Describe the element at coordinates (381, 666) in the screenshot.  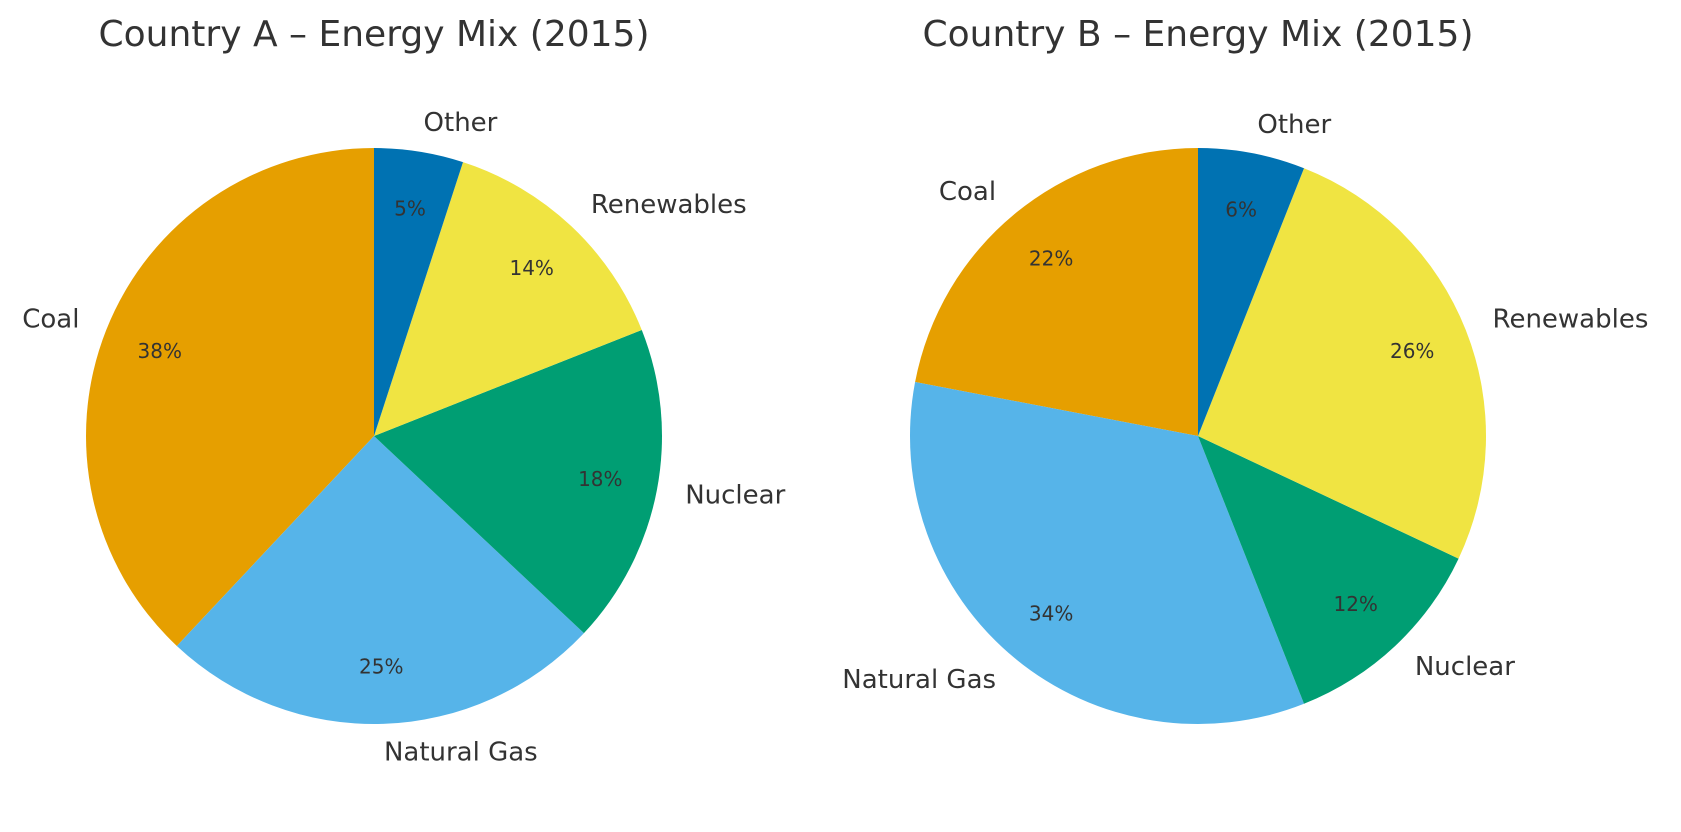
I see `slice-pct-natural-gas: 25%` at that location.